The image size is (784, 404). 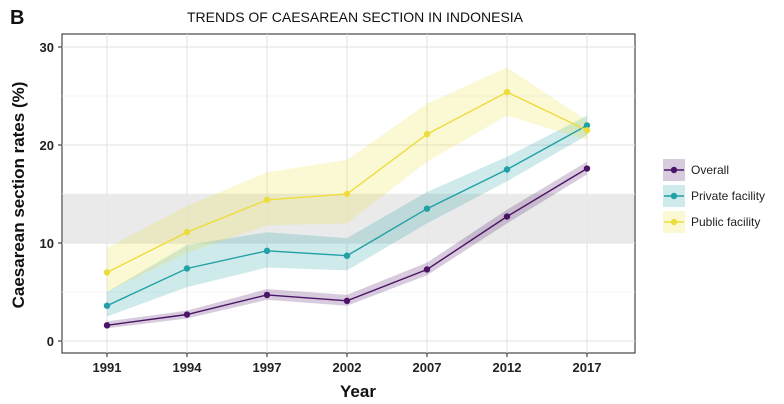 I want to click on x-tick-label: 2017, so click(x=587, y=367).